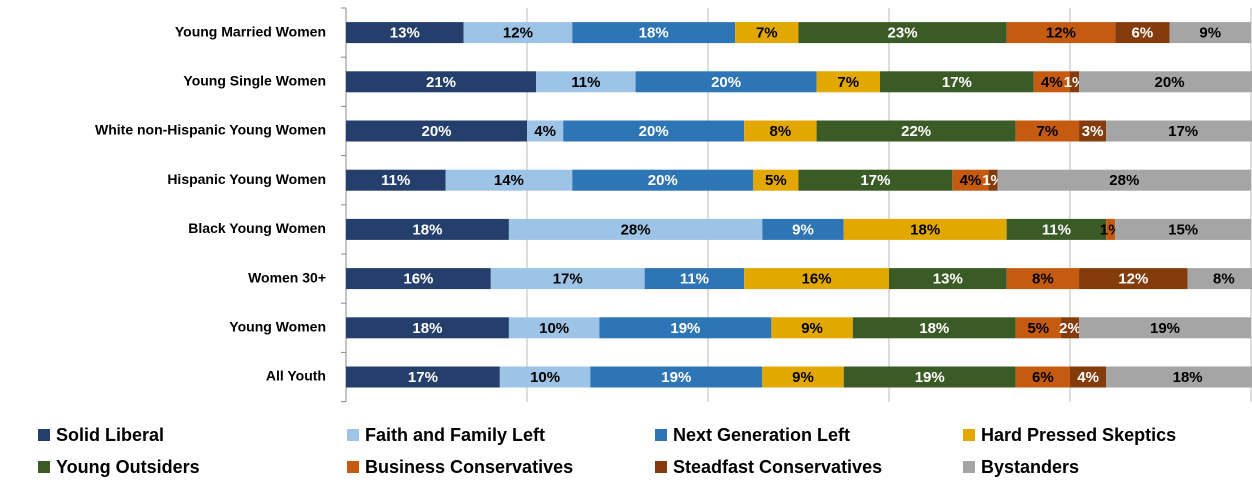  What do you see at coordinates (250, 31) in the screenshot?
I see `y-tick-label: Young Married Women` at bounding box center [250, 31].